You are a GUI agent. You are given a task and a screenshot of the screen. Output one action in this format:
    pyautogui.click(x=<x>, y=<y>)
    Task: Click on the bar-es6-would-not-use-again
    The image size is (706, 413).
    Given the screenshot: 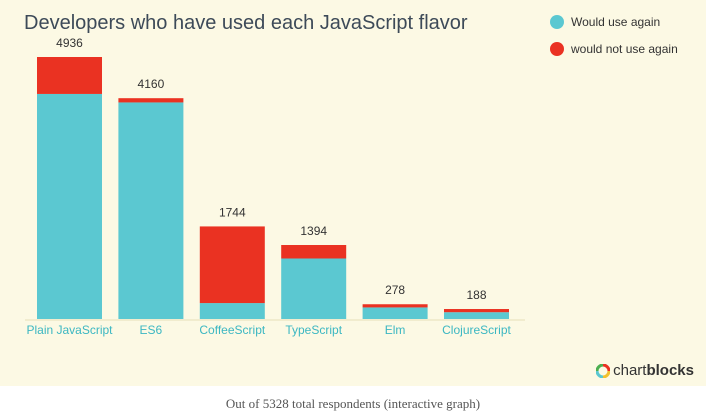 What is the action you would take?
    pyautogui.click(x=151, y=100)
    